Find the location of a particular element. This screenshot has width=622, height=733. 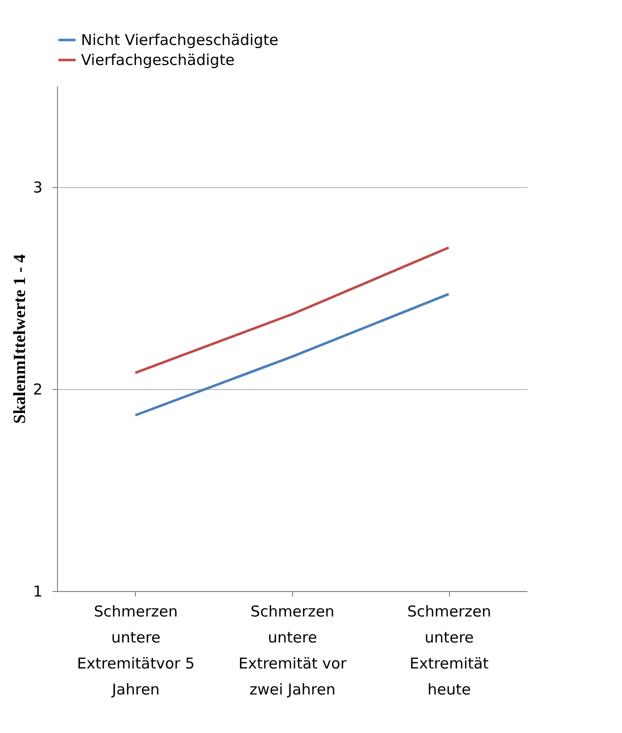

x-tick-label: Schmerzen untere Extremität heute is located at coordinates (449, 650).